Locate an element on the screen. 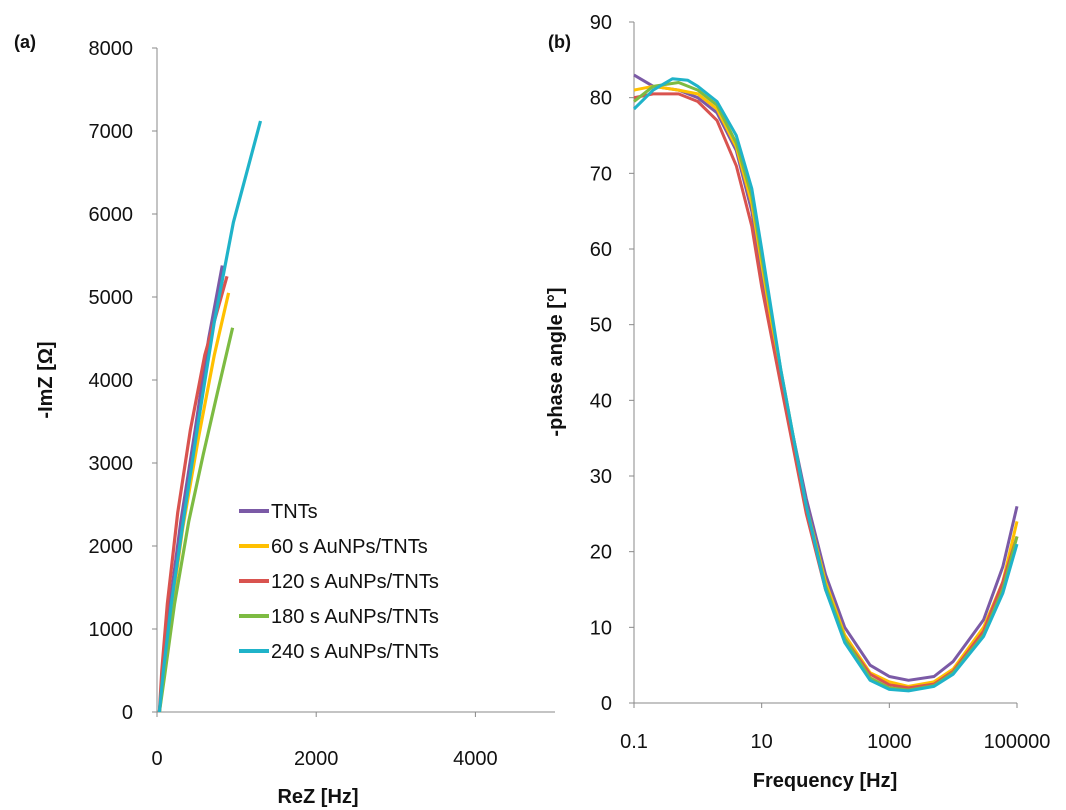 The height and width of the screenshot is (810, 1066). legend-label: TNTs is located at coordinates (294, 512).